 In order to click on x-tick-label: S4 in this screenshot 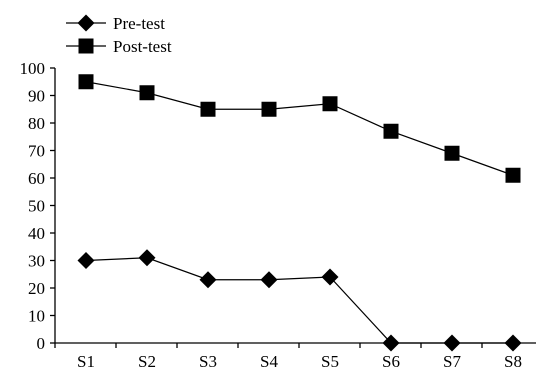, I will do `click(269, 359)`.